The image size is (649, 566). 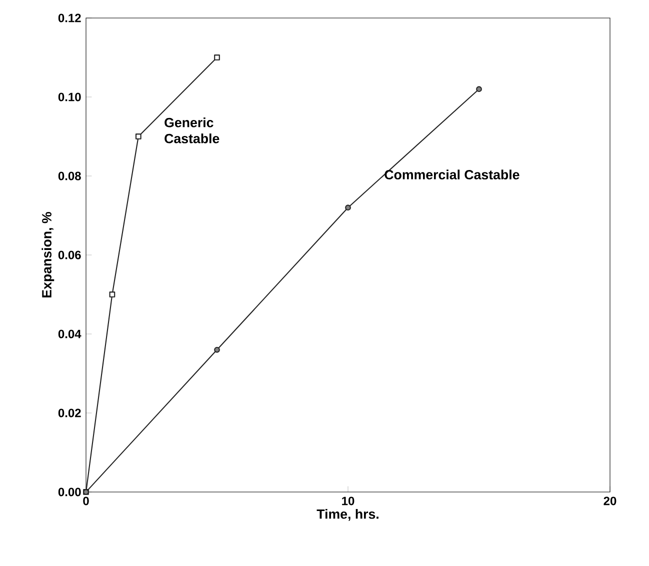 What do you see at coordinates (348, 501) in the screenshot?
I see `x-tick-label: 10` at bounding box center [348, 501].